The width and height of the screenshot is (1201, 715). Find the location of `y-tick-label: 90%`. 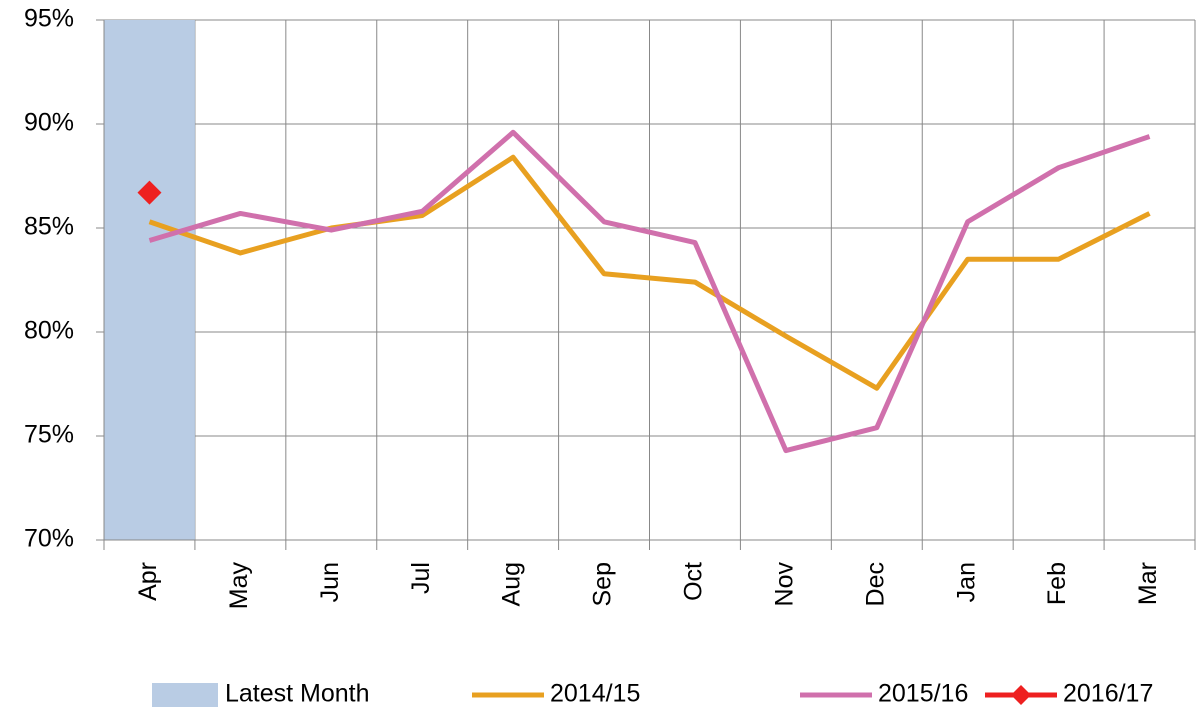

y-tick-label: 90% is located at coordinates (49, 123).